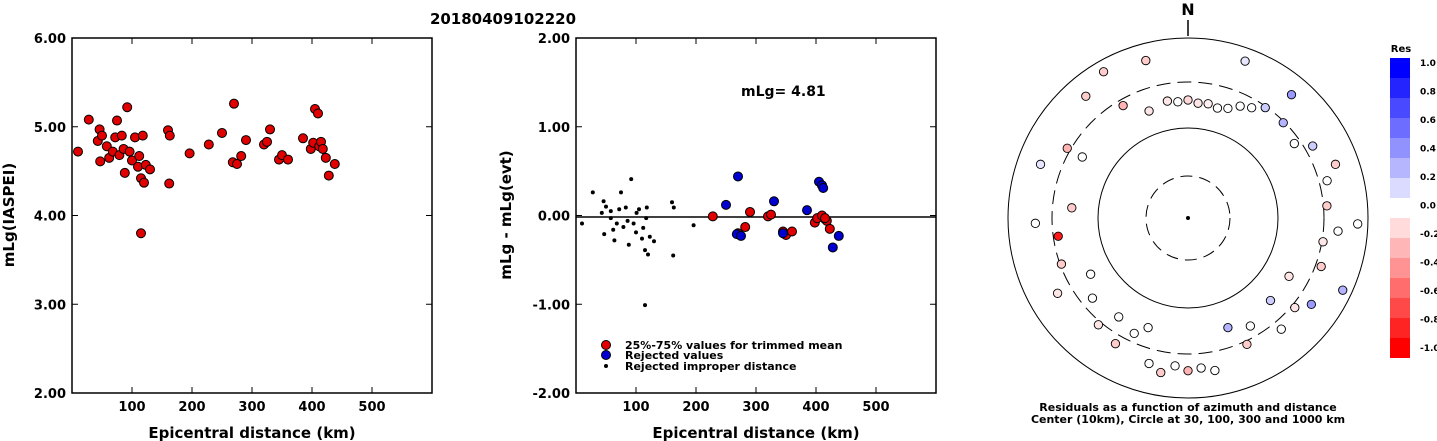 This screenshot has height=441, width=1437. What do you see at coordinates (695, 407) in the screenshot?
I see `x-tick-label: 200` at bounding box center [695, 407].